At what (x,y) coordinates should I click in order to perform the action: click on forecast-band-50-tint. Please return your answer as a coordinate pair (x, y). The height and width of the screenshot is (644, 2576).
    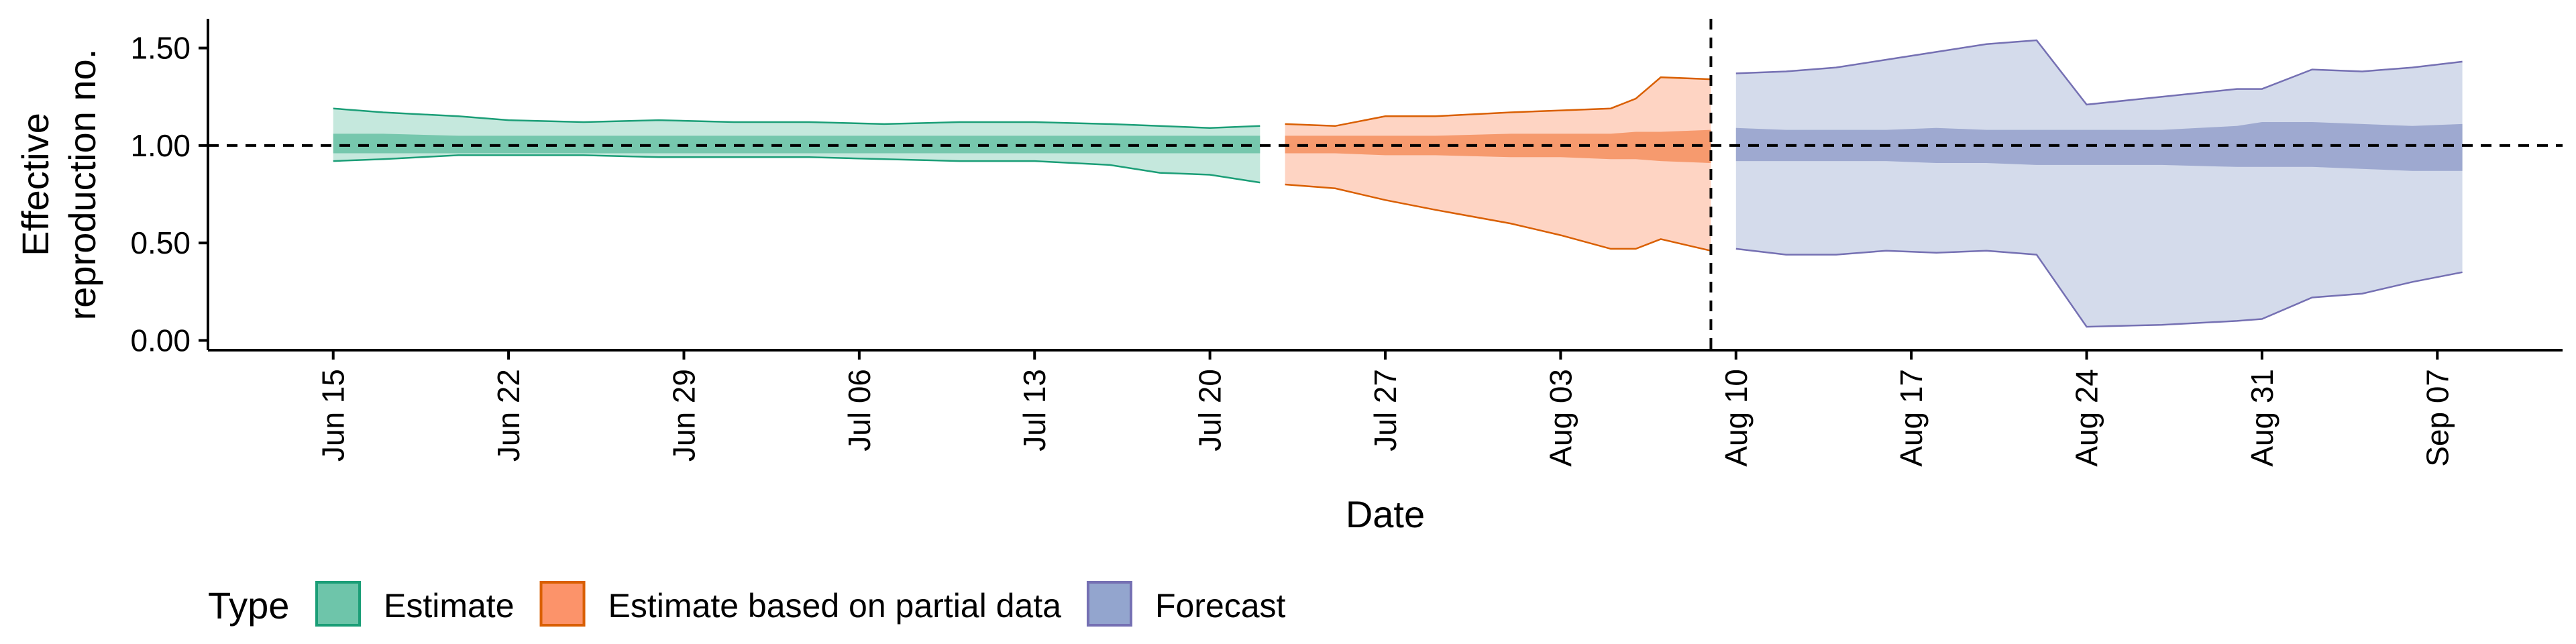
    Looking at the image, I should click on (2099, 146).